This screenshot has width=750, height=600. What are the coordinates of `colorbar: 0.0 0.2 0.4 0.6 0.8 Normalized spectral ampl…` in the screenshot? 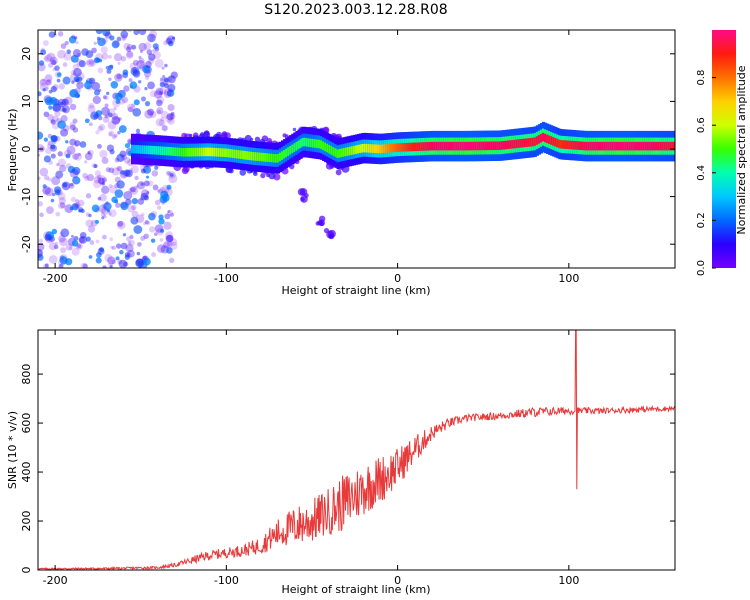 It's located at (722, 153).